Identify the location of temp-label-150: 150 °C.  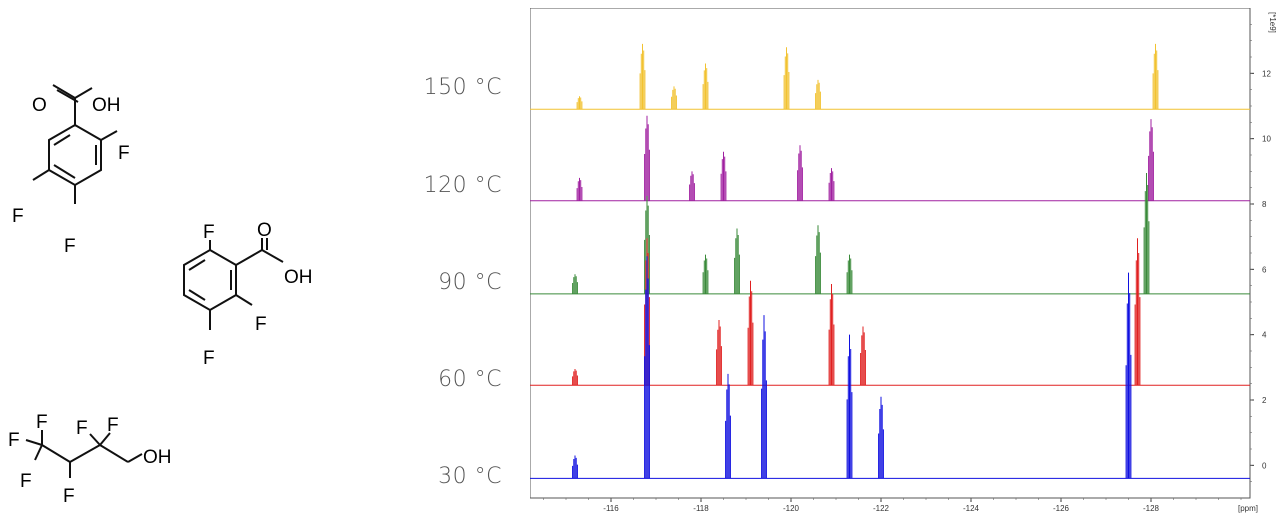
(441, 87).